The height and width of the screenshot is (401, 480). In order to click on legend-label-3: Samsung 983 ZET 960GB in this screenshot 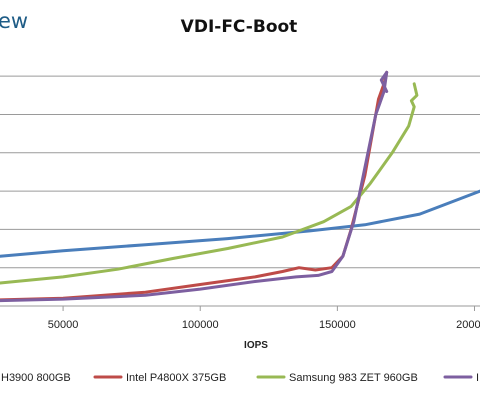, I will do `click(353, 378)`.